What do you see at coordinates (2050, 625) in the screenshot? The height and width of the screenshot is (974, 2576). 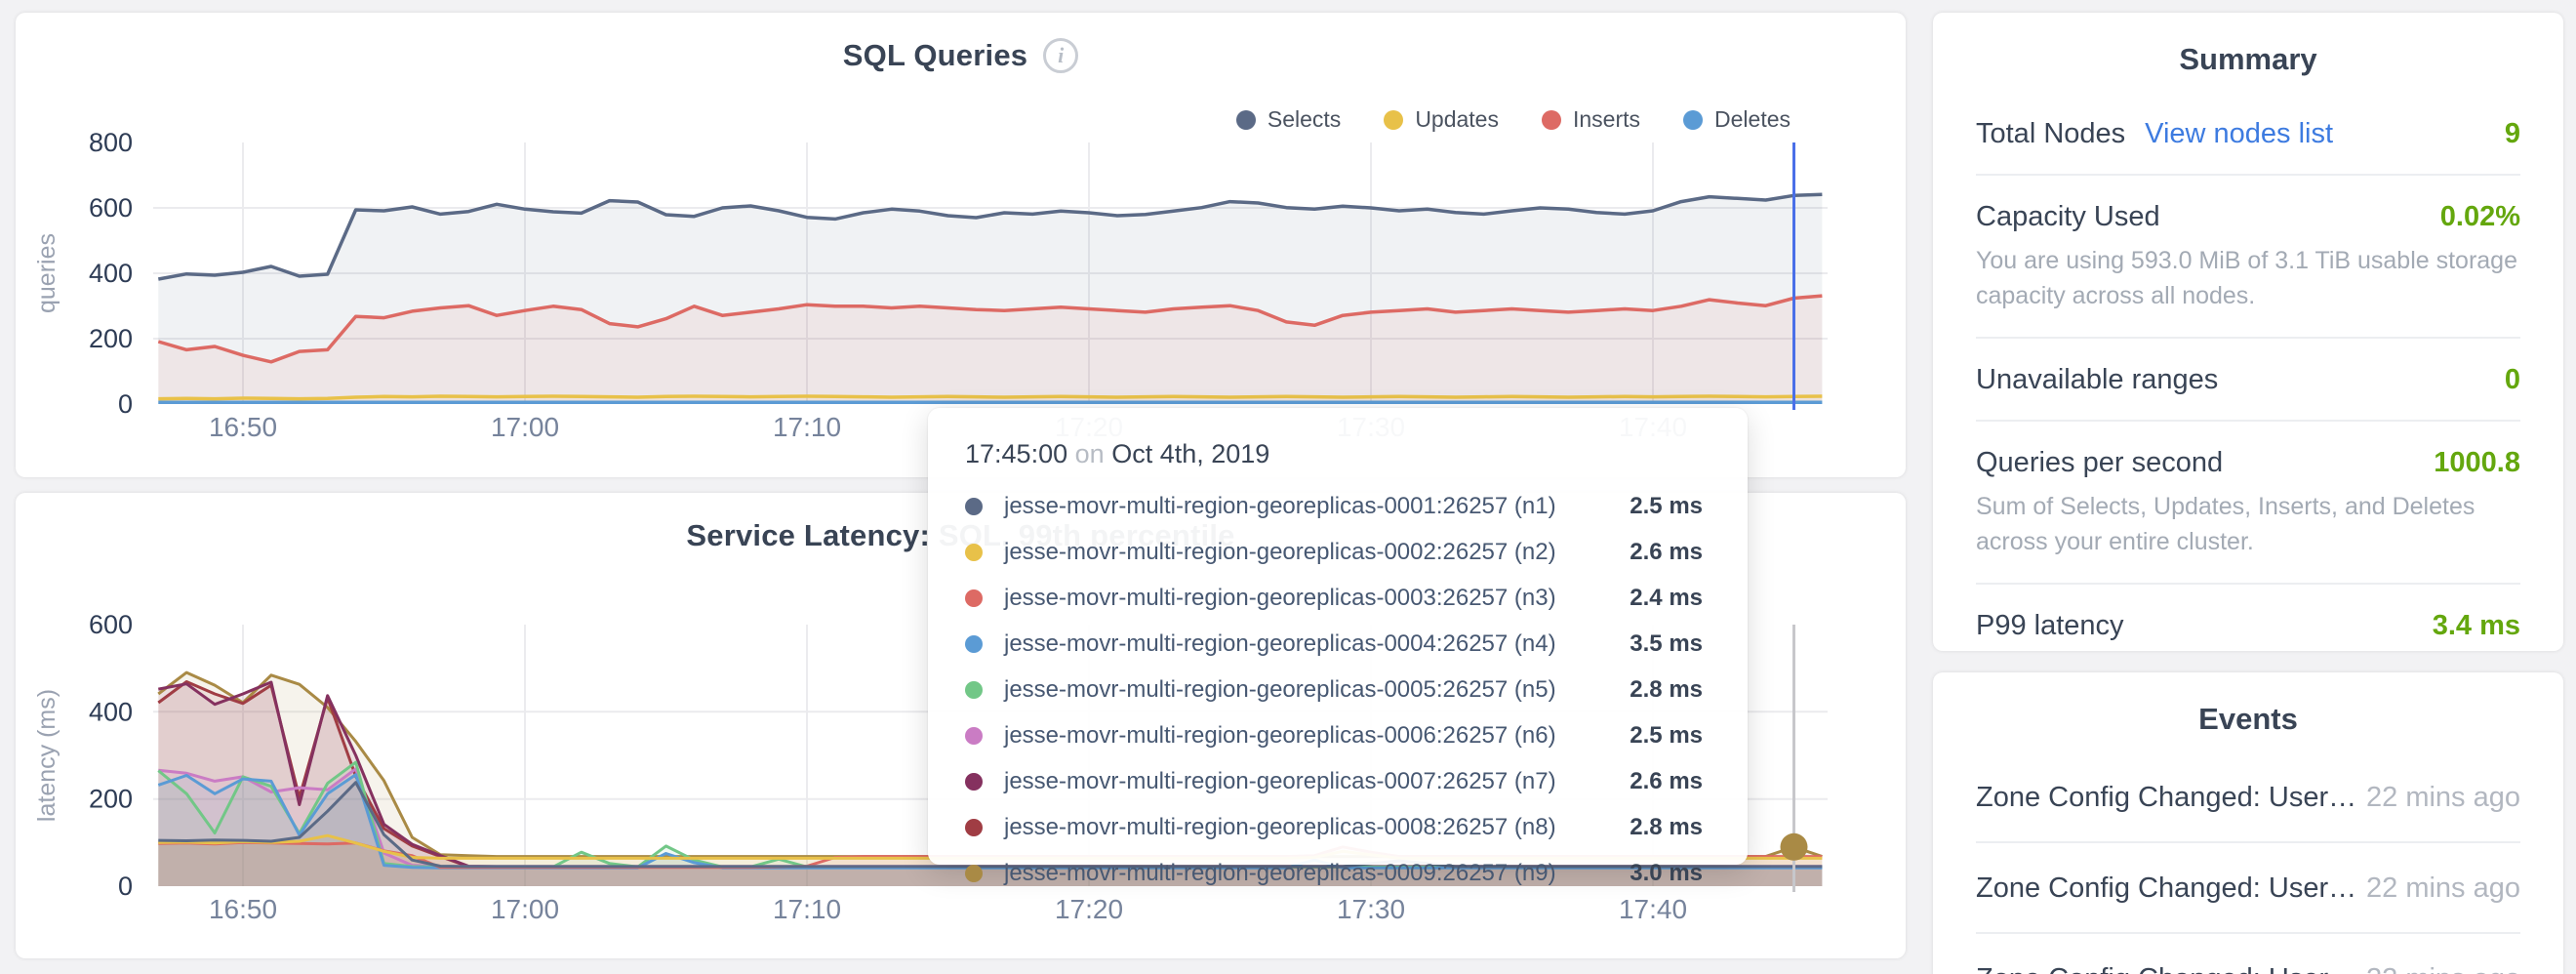 I see `summary-label: P99 latency` at bounding box center [2050, 625].